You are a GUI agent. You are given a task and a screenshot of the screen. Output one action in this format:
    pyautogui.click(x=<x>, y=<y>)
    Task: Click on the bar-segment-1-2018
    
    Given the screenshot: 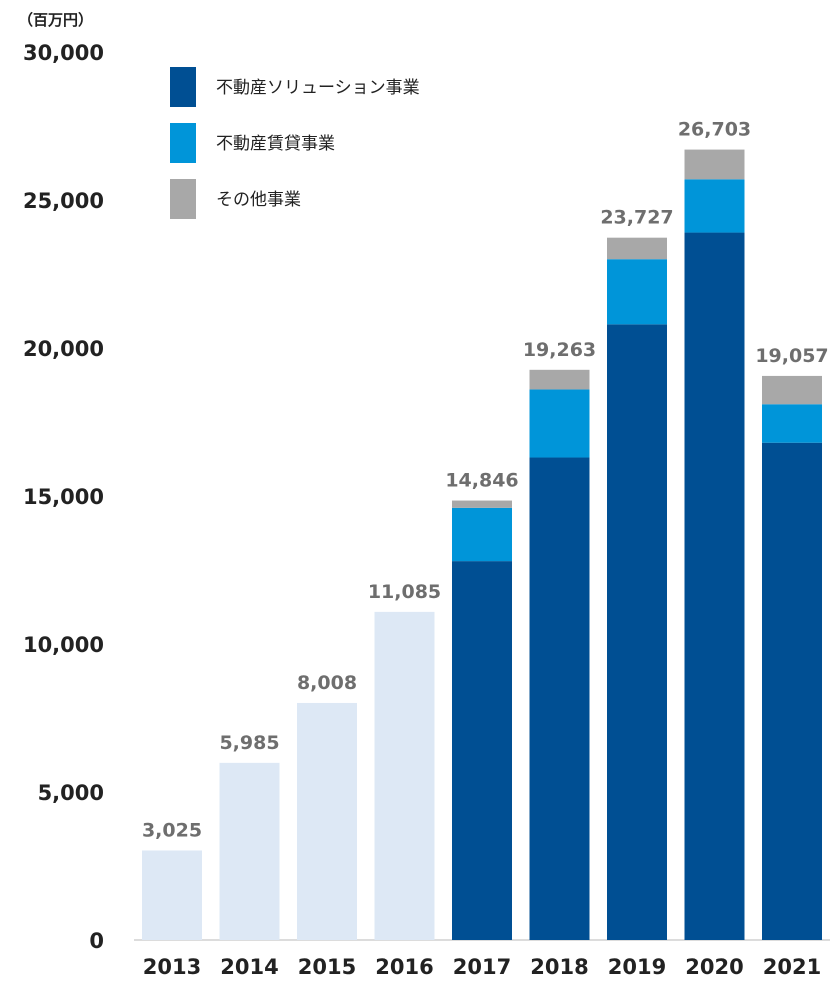 What is the action you would take?
    pyautogui.click(x=559, y=698)
    